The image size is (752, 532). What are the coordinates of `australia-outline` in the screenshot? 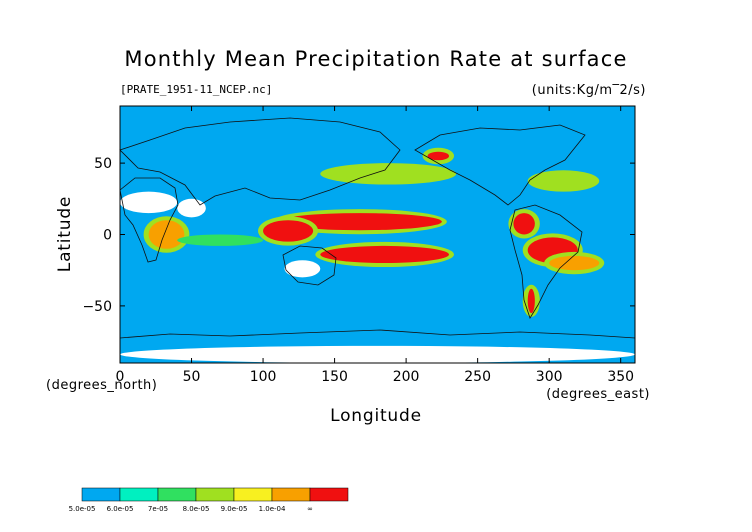 It's located at (309, 265).